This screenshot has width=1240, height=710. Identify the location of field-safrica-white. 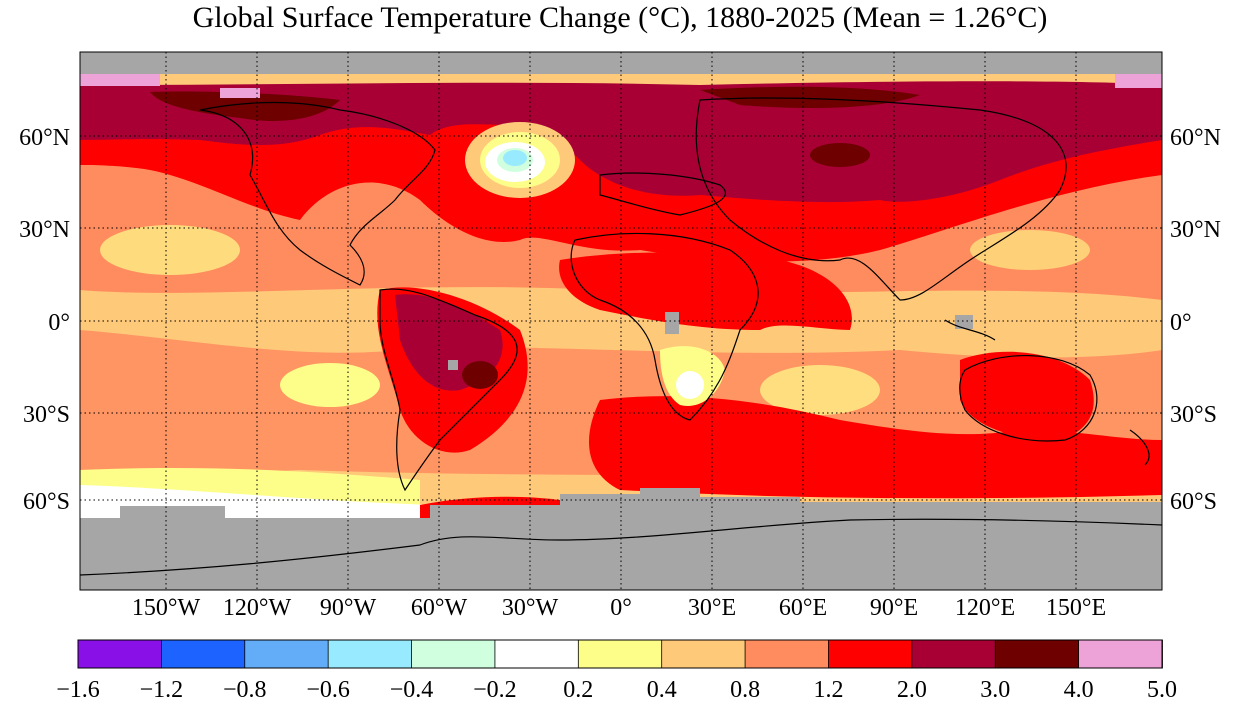
(690, 385).